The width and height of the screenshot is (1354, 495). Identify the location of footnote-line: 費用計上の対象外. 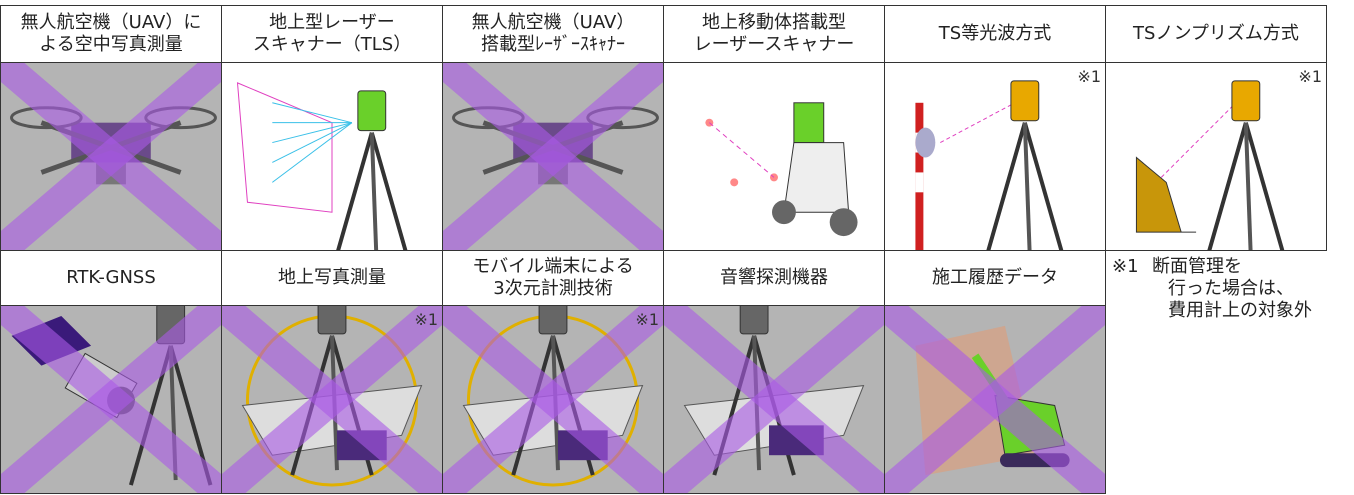
(1240, 310).